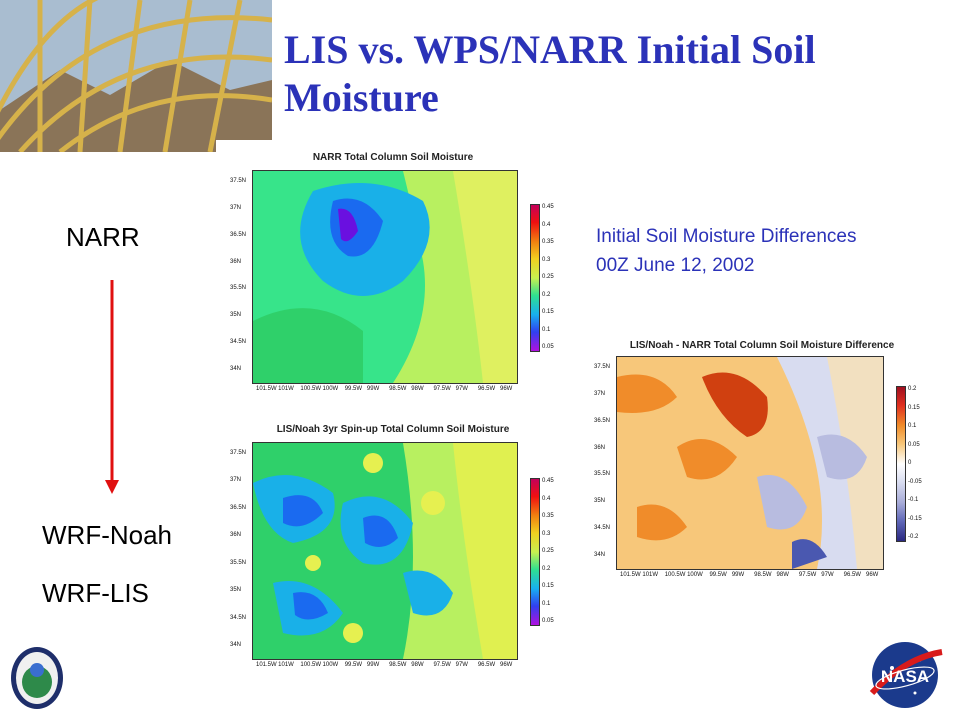  What do you see at coordinates (236, 369) in the screenshot?
I see `narr-lat-tick: 34N` at bounding box center [236, 369].